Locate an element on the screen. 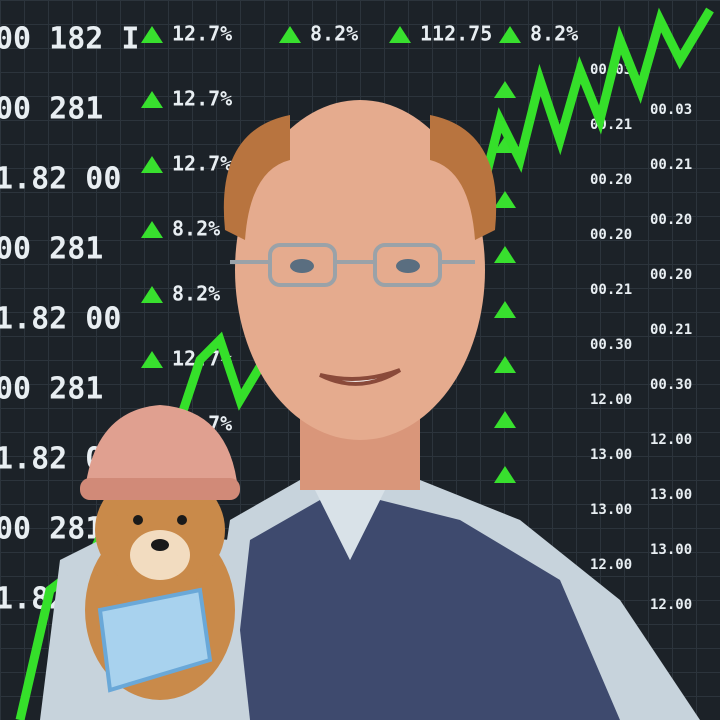 The image size is (720, 720). dog-hat is located at coordinates (161, 447).